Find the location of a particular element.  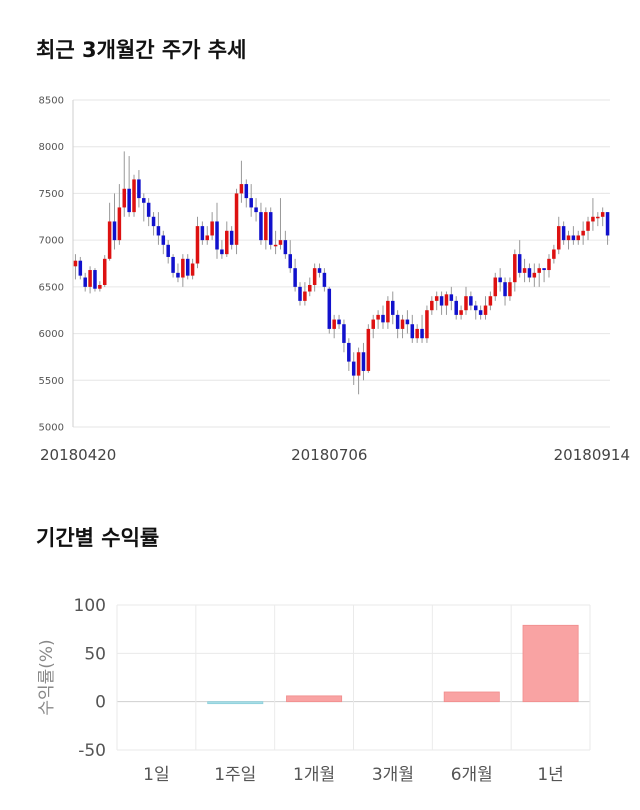

y-tick-label: 7000 is located at coordinates (51, 241).